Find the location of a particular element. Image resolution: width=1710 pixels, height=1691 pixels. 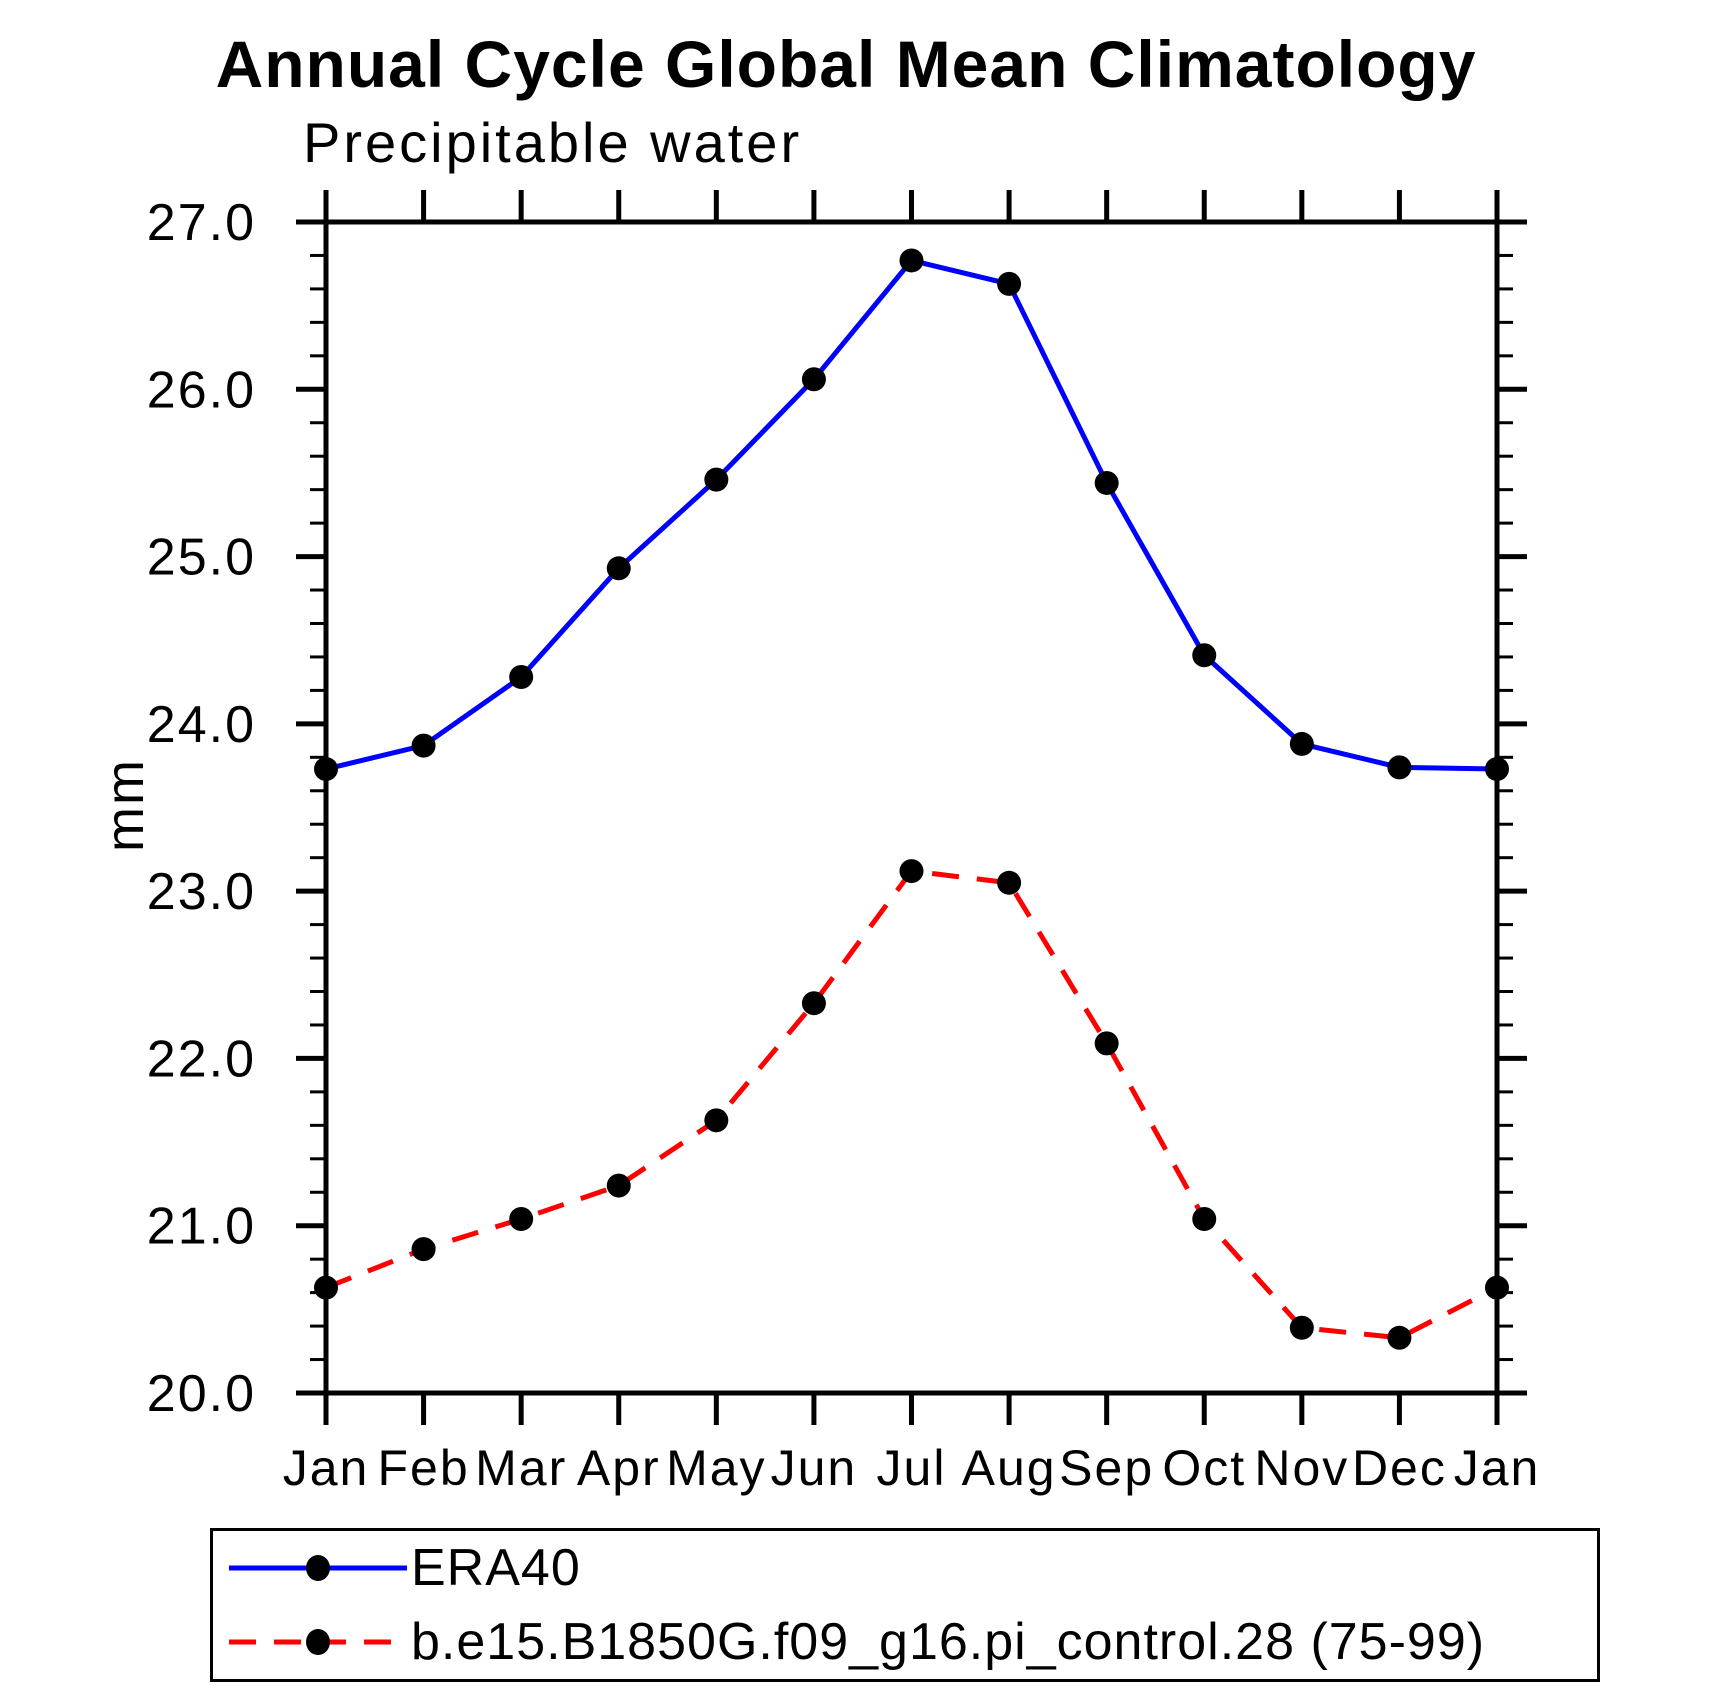

legend-item-era40: ERA40 is located at coordinates (905, 1568).